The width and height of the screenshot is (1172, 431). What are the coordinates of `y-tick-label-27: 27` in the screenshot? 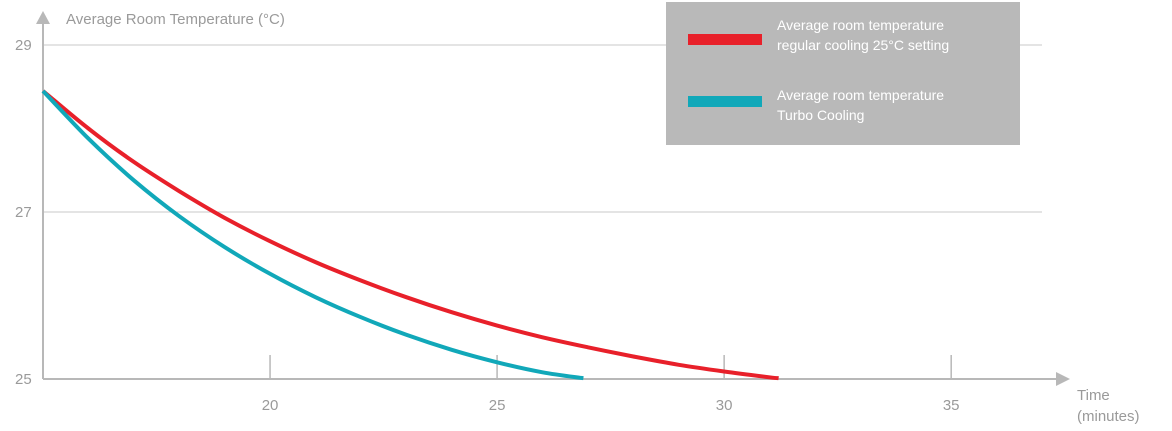 It's located at (23, 212).